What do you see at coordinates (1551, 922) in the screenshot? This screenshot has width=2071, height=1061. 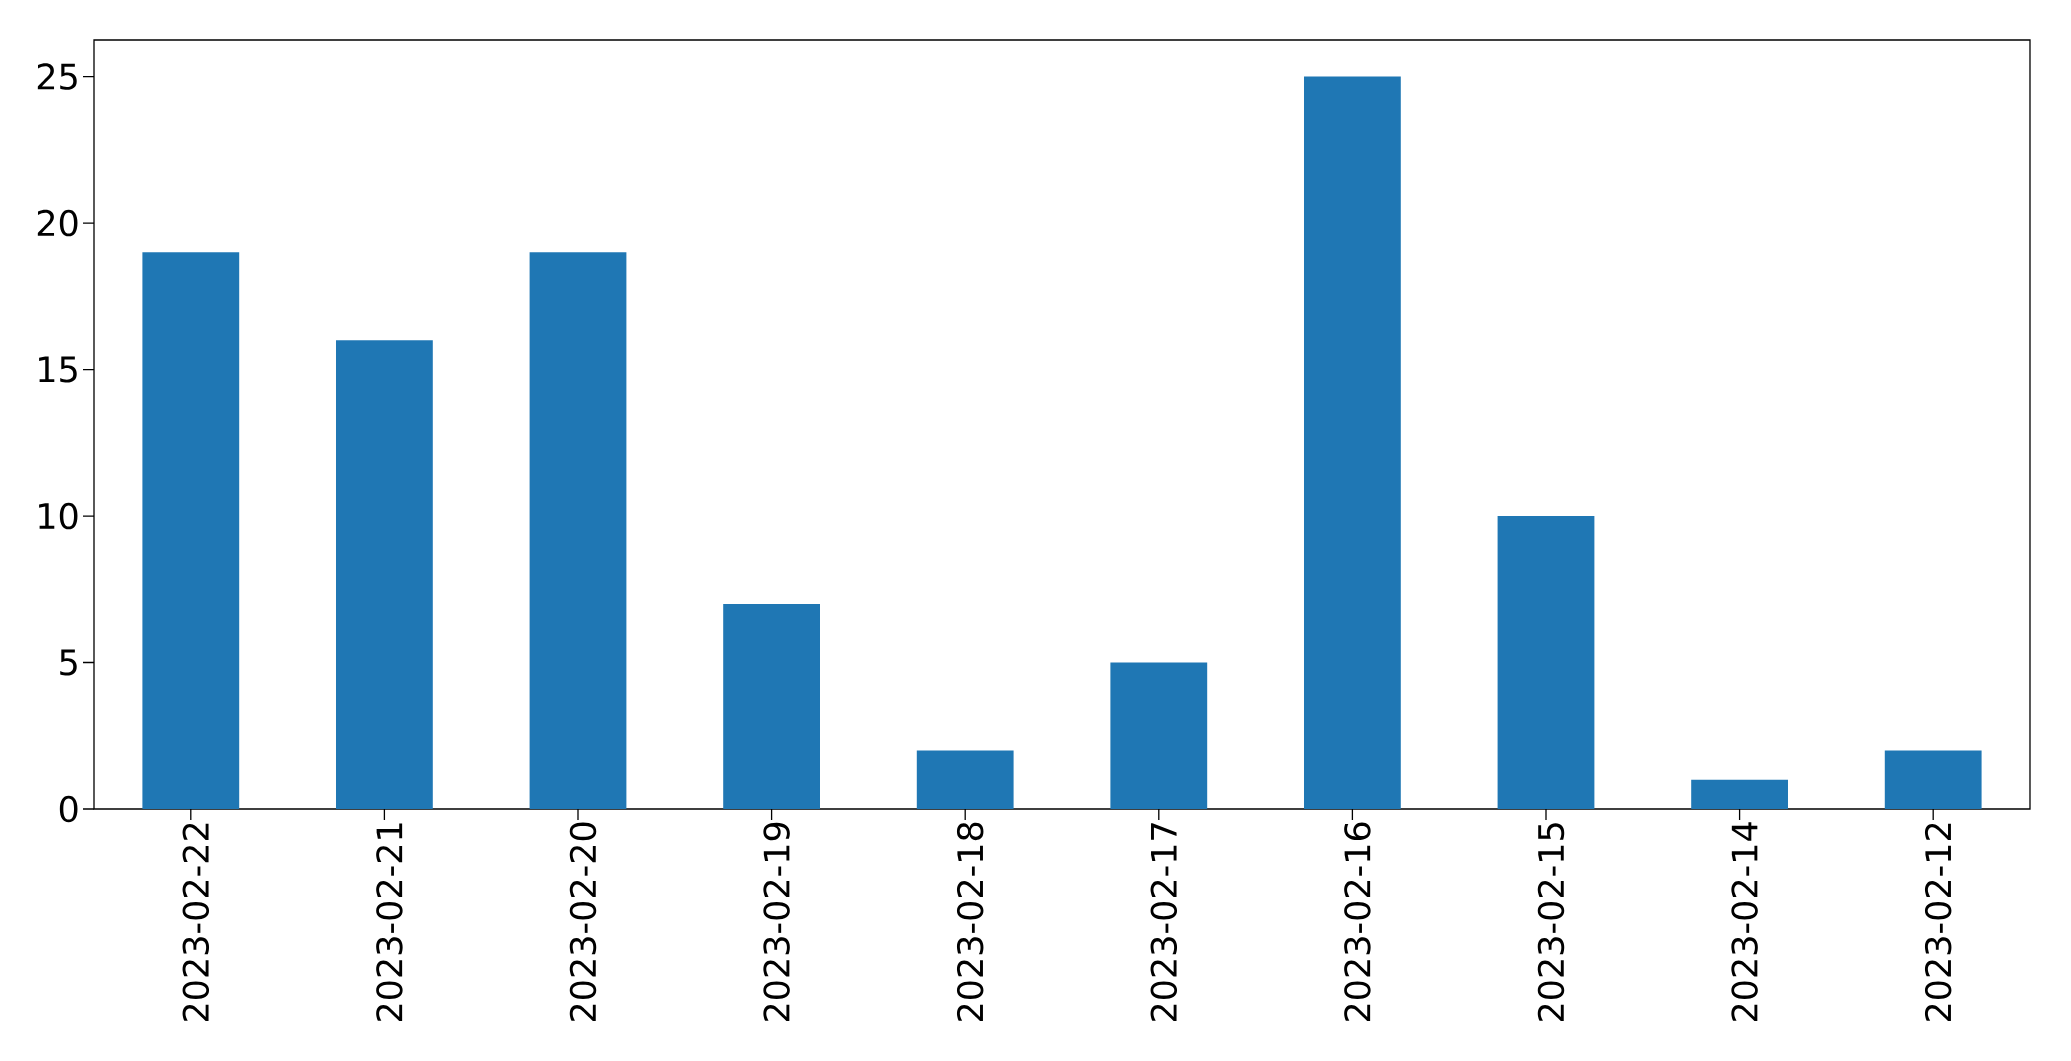 I see `x-tick-label: 2023-02-15` at bounding box center [1551, 922].